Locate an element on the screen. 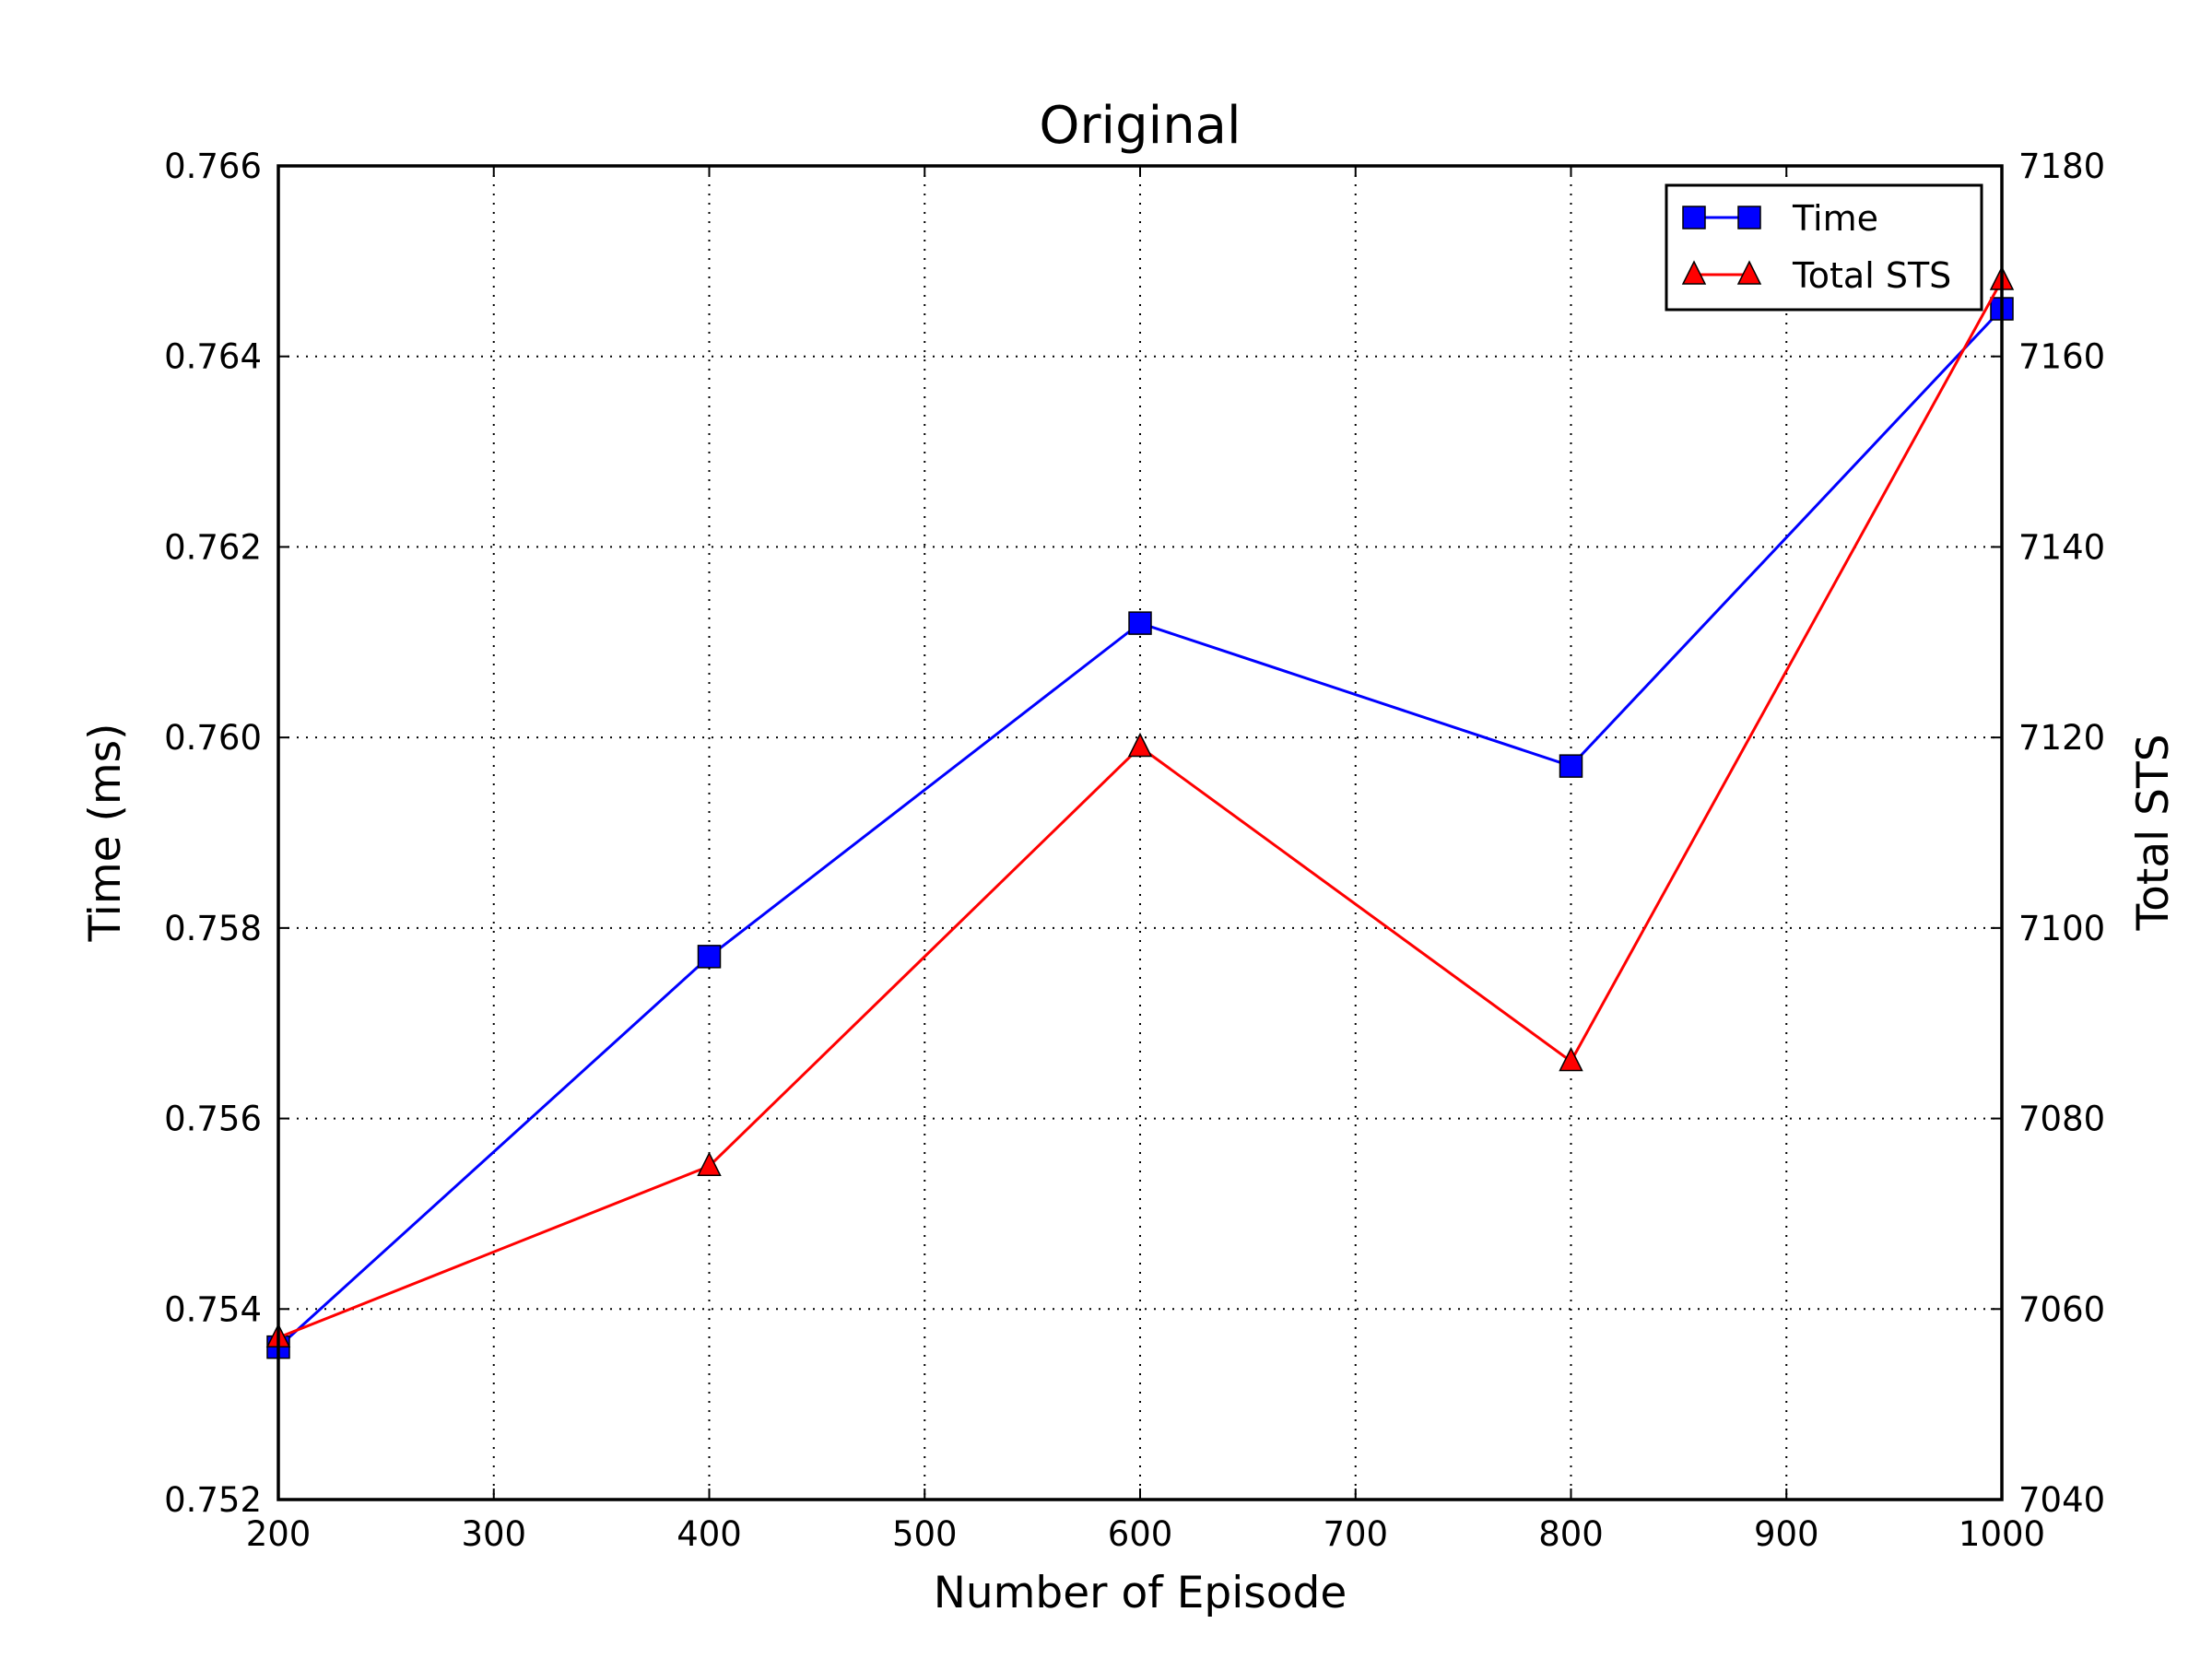  x-tick-label: 800 is located at coordinates (1571, 1534).